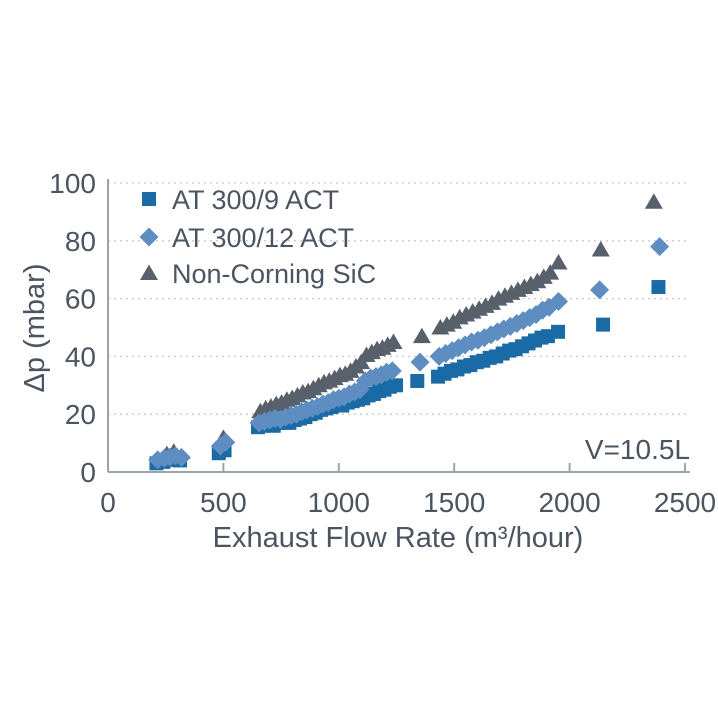  I want to click on volume-annotation: V=10.5L, so click(637, 449).